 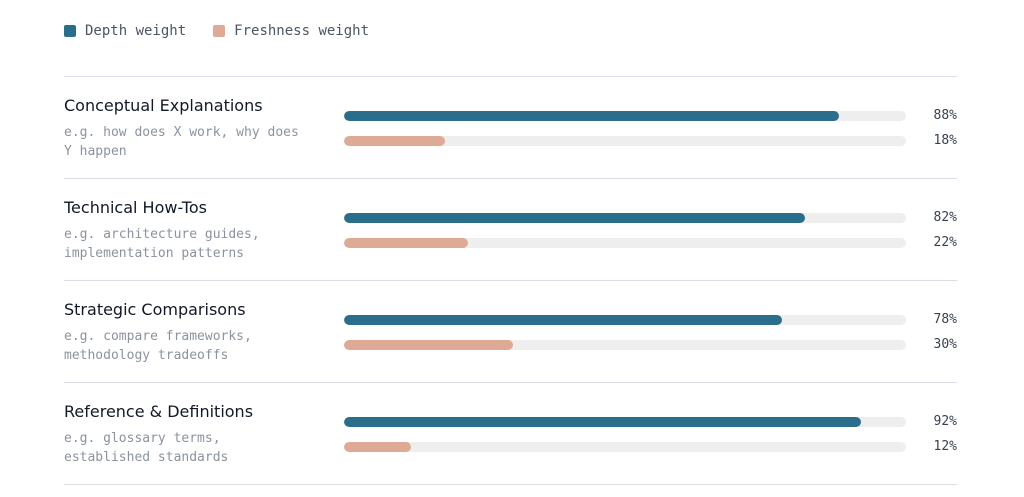 I want to click on category-label: Conceptual Explanations, so click(x=163, y=105).